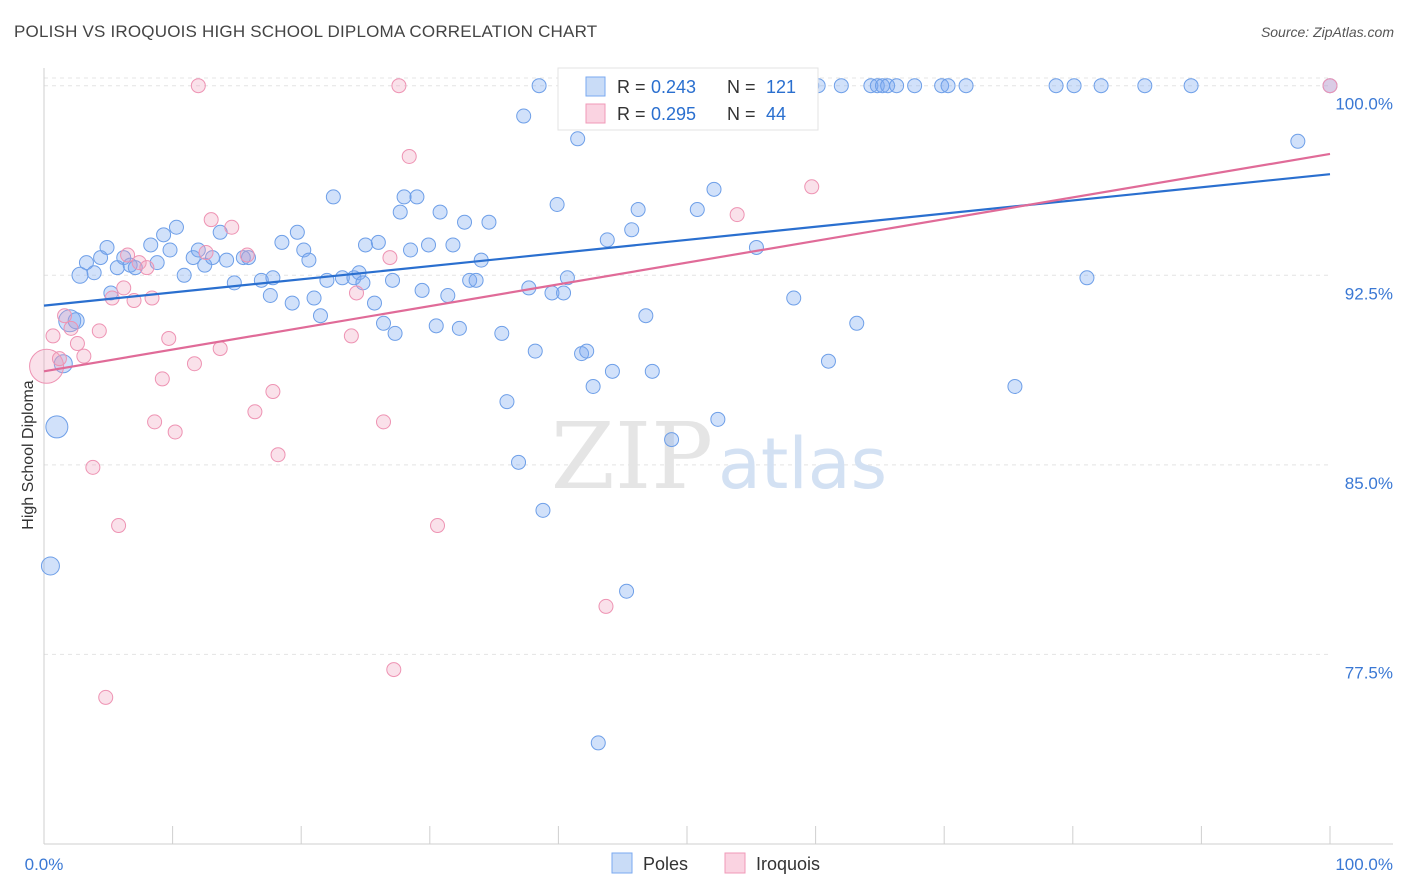  What do you see at coordinates (631, 87) in the screenshot?
I see `legend-r-label-poles: R =` at bounding box center [631, 87].